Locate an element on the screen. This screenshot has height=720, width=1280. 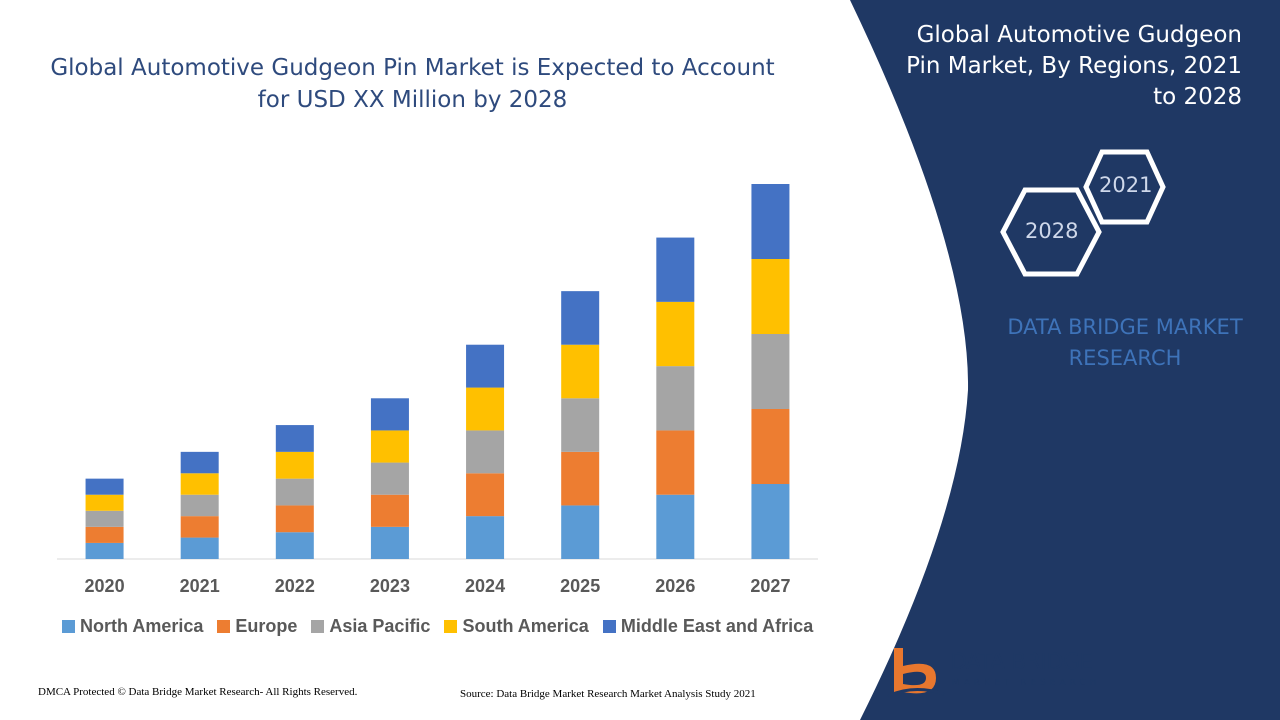
x-tick-label: 2025 is located at coordinates (580, 586).